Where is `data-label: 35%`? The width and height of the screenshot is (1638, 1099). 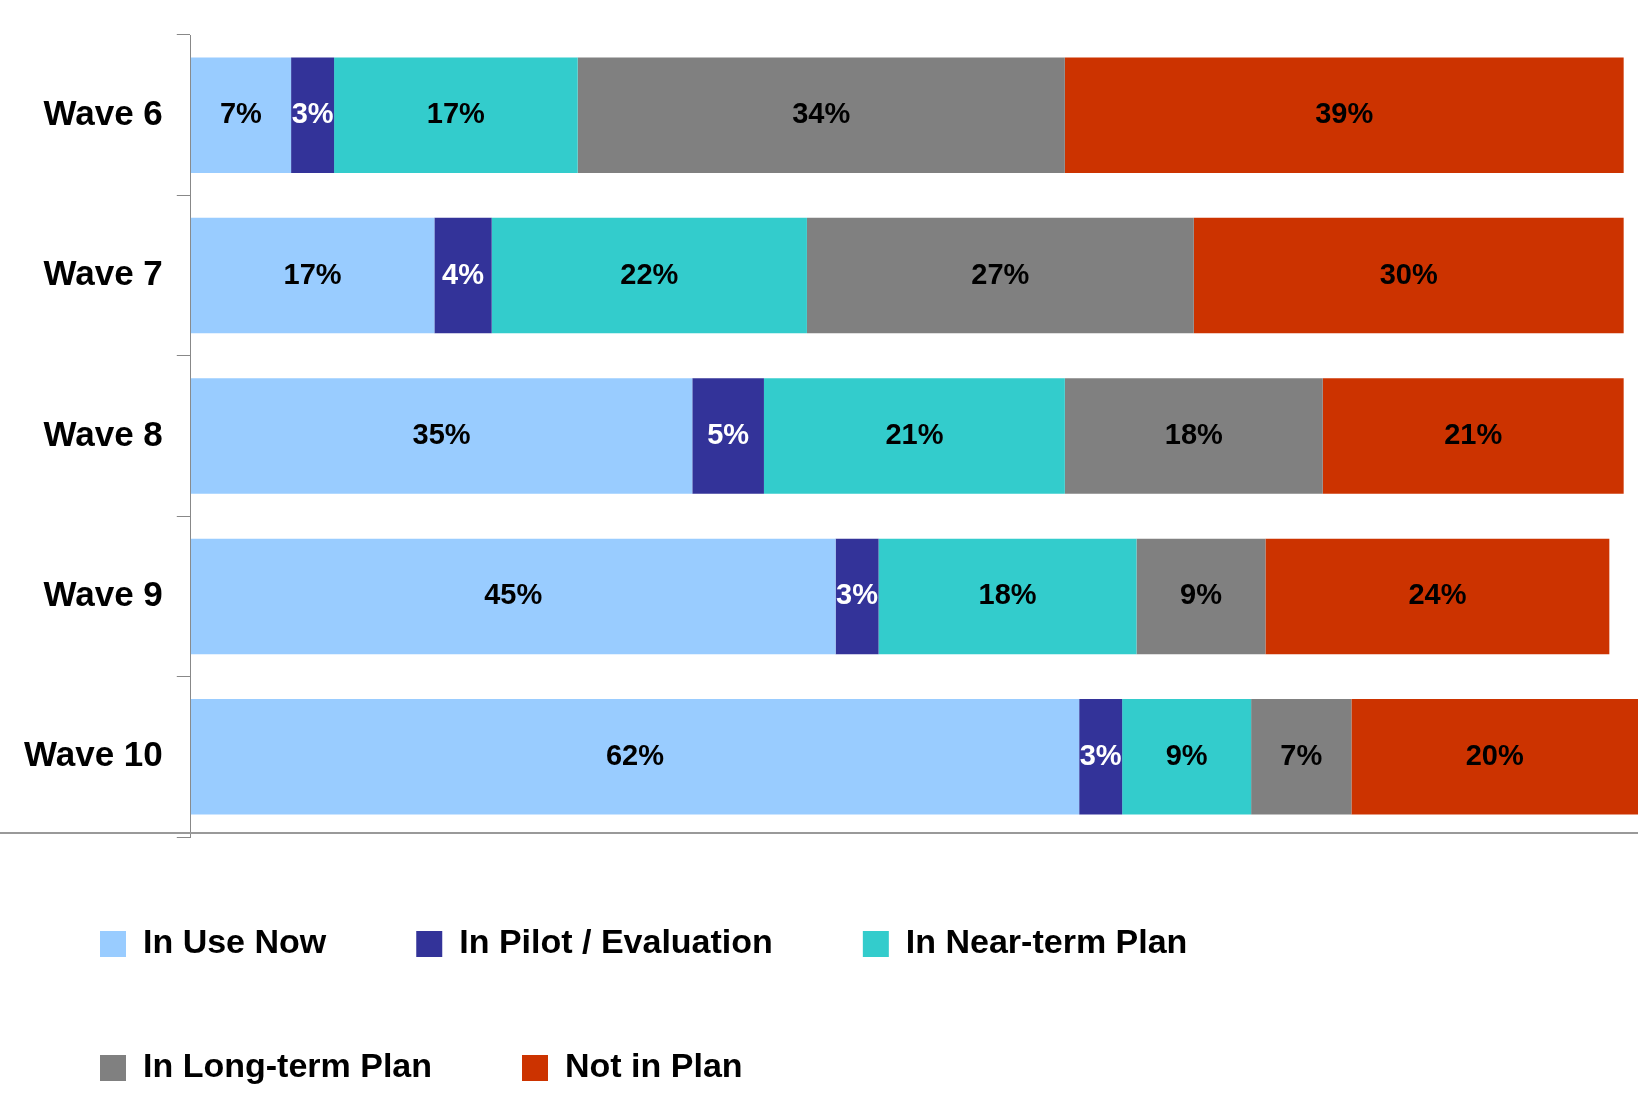
data-label: 35% is located at coordinates (441, 434).